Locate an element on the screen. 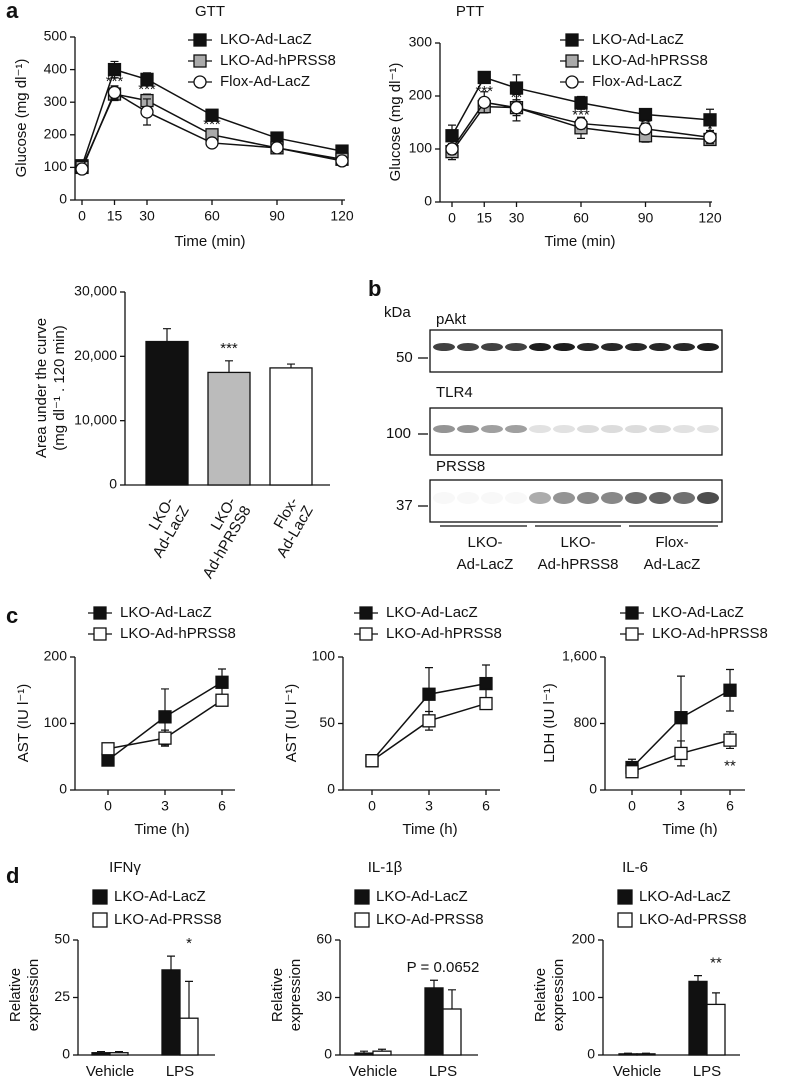  y-tick-label: 30 is located at coordinates (324, 996).